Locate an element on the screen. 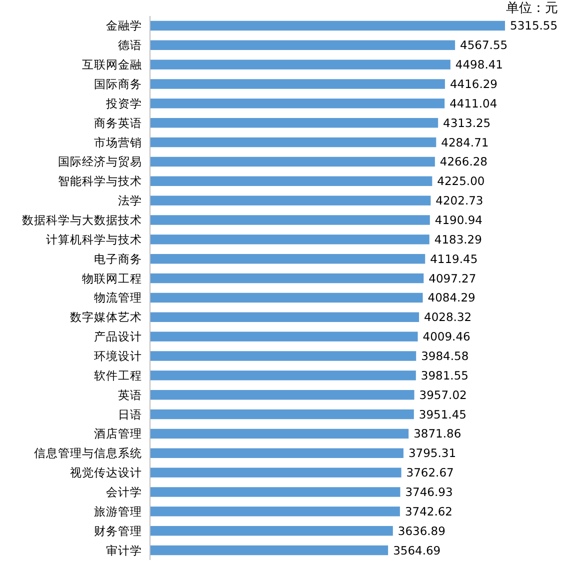 Image resolution: width=578 pixels, height=576 pixels. data-label: 3957.02 is located at coordinates (443, 395).